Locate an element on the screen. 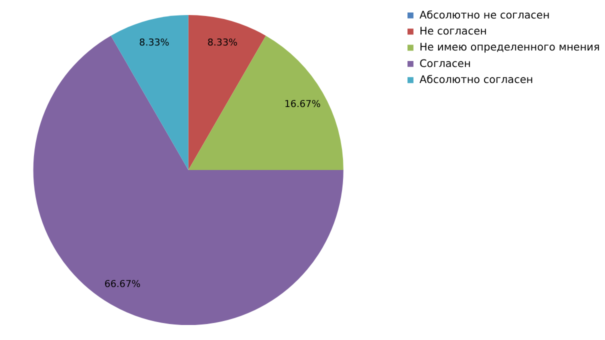 The height and width of the screenshot is (340, 605). legend-label: Не имею определенного мнения is located at coordinates (510, 48).